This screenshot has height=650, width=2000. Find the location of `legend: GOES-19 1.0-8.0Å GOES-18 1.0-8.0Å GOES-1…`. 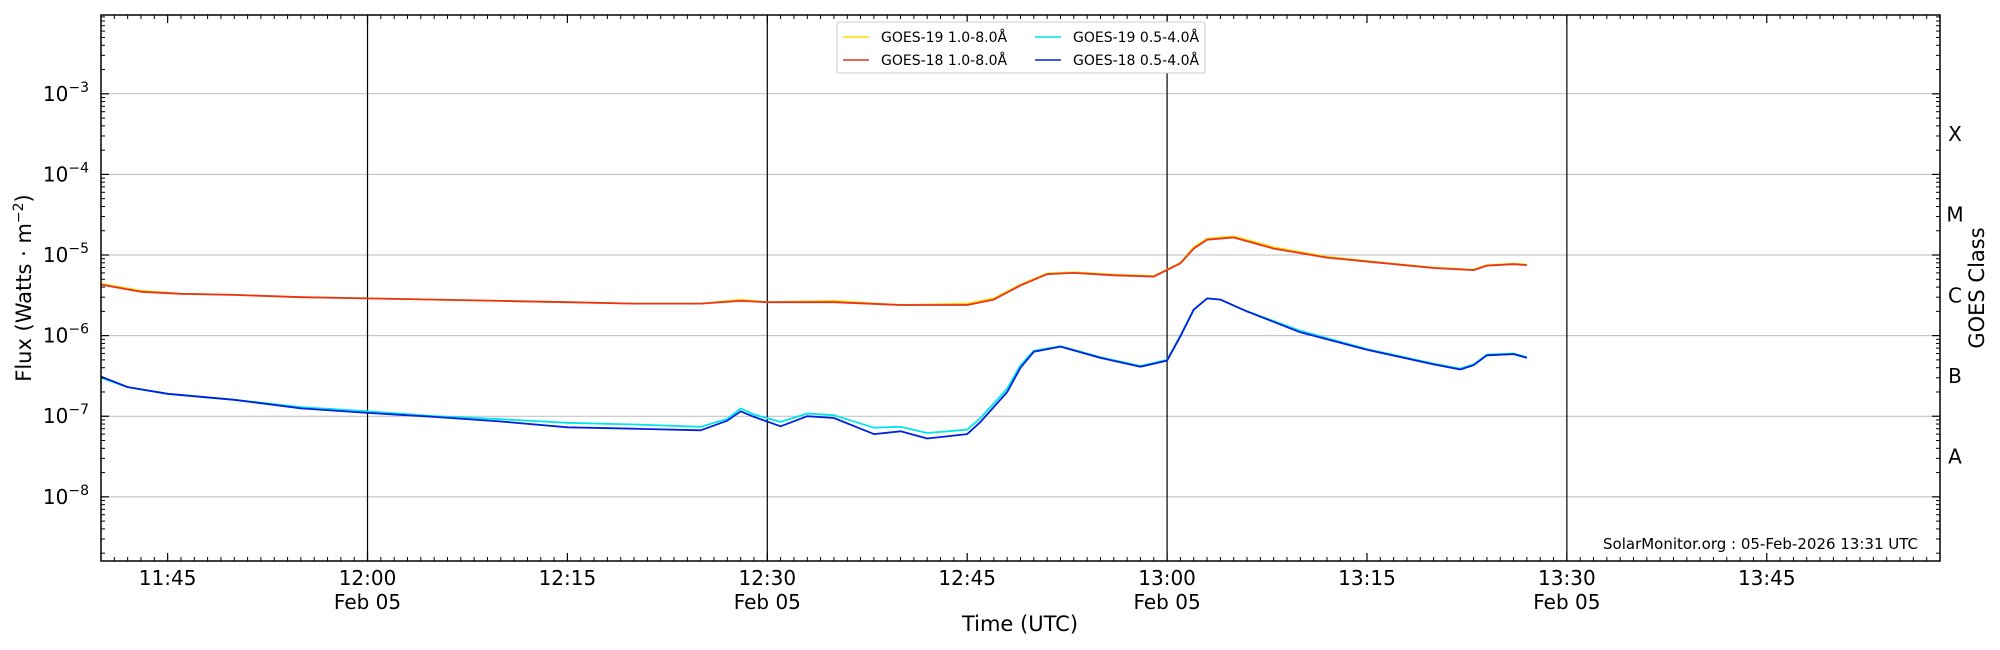

legend: GOES-19 1.0-8.0Å GOES-18 1.0-8.0Å GOES-1… is located at coordinates (1021, 47).